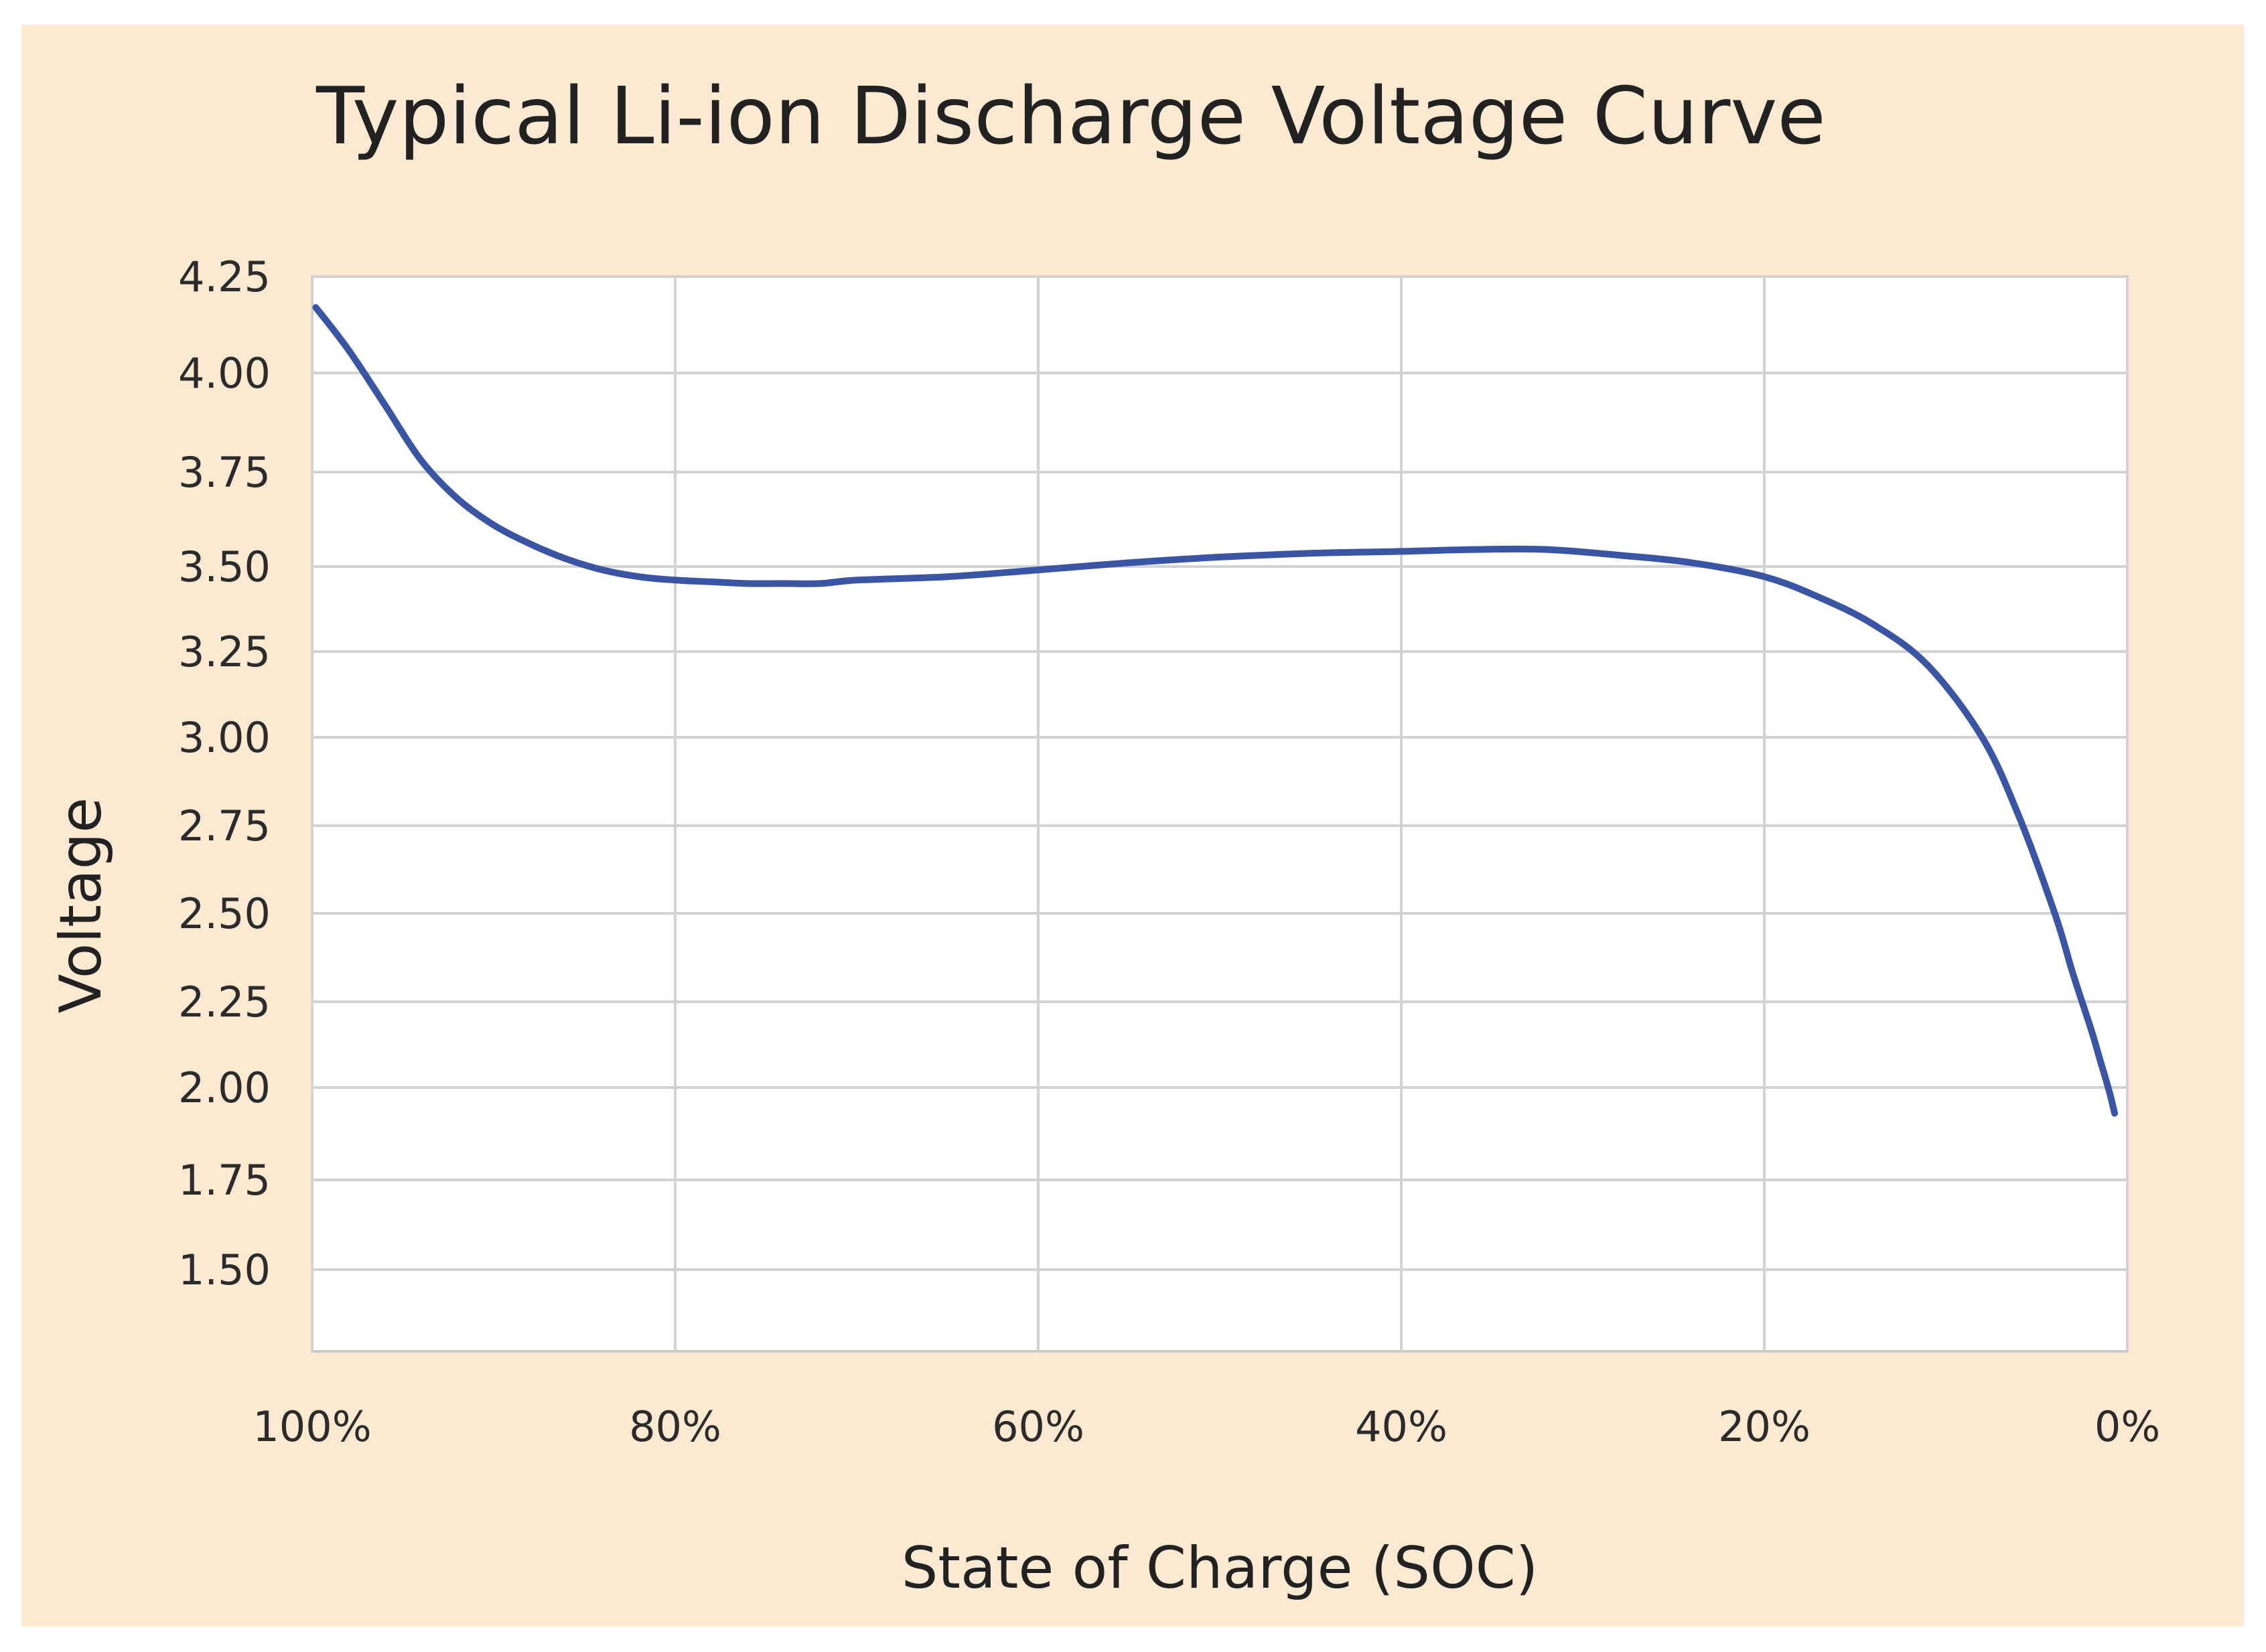 The image size is (2266, 1652). What do you see at coordinates (225, 276) in the screenshot?
I see `y-tick-label: 4.25` at bounding box center [225, 276].